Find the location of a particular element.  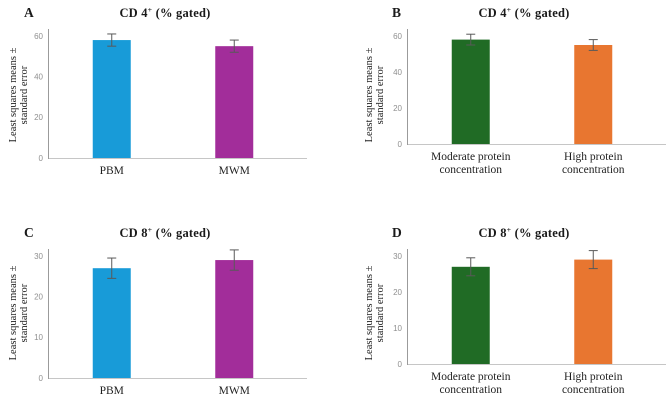

panel-letter: C is located at coordinates (29, 232).